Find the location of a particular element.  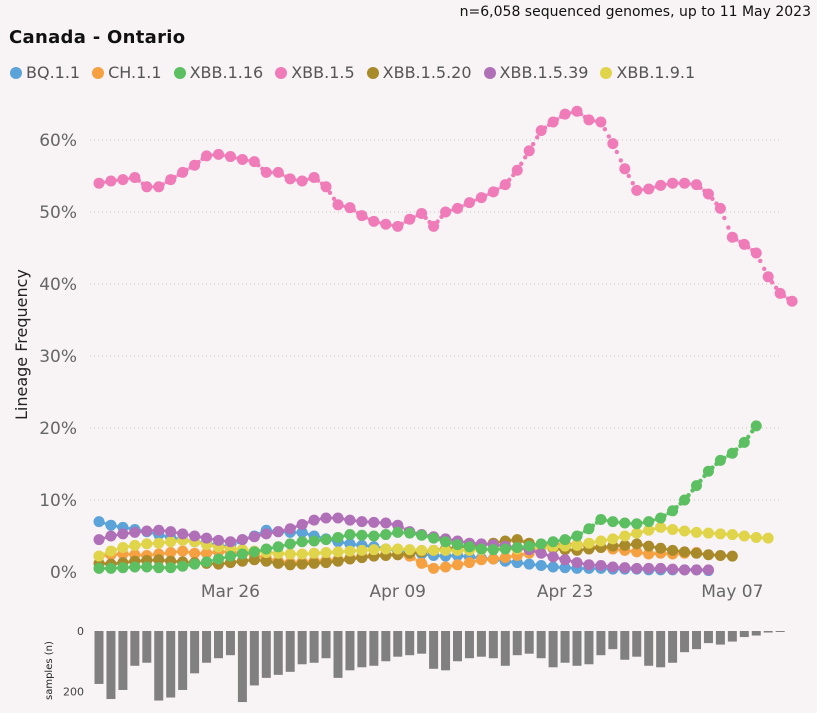

legend-item: XBB.1.16 is located at coordinates (218, 72).